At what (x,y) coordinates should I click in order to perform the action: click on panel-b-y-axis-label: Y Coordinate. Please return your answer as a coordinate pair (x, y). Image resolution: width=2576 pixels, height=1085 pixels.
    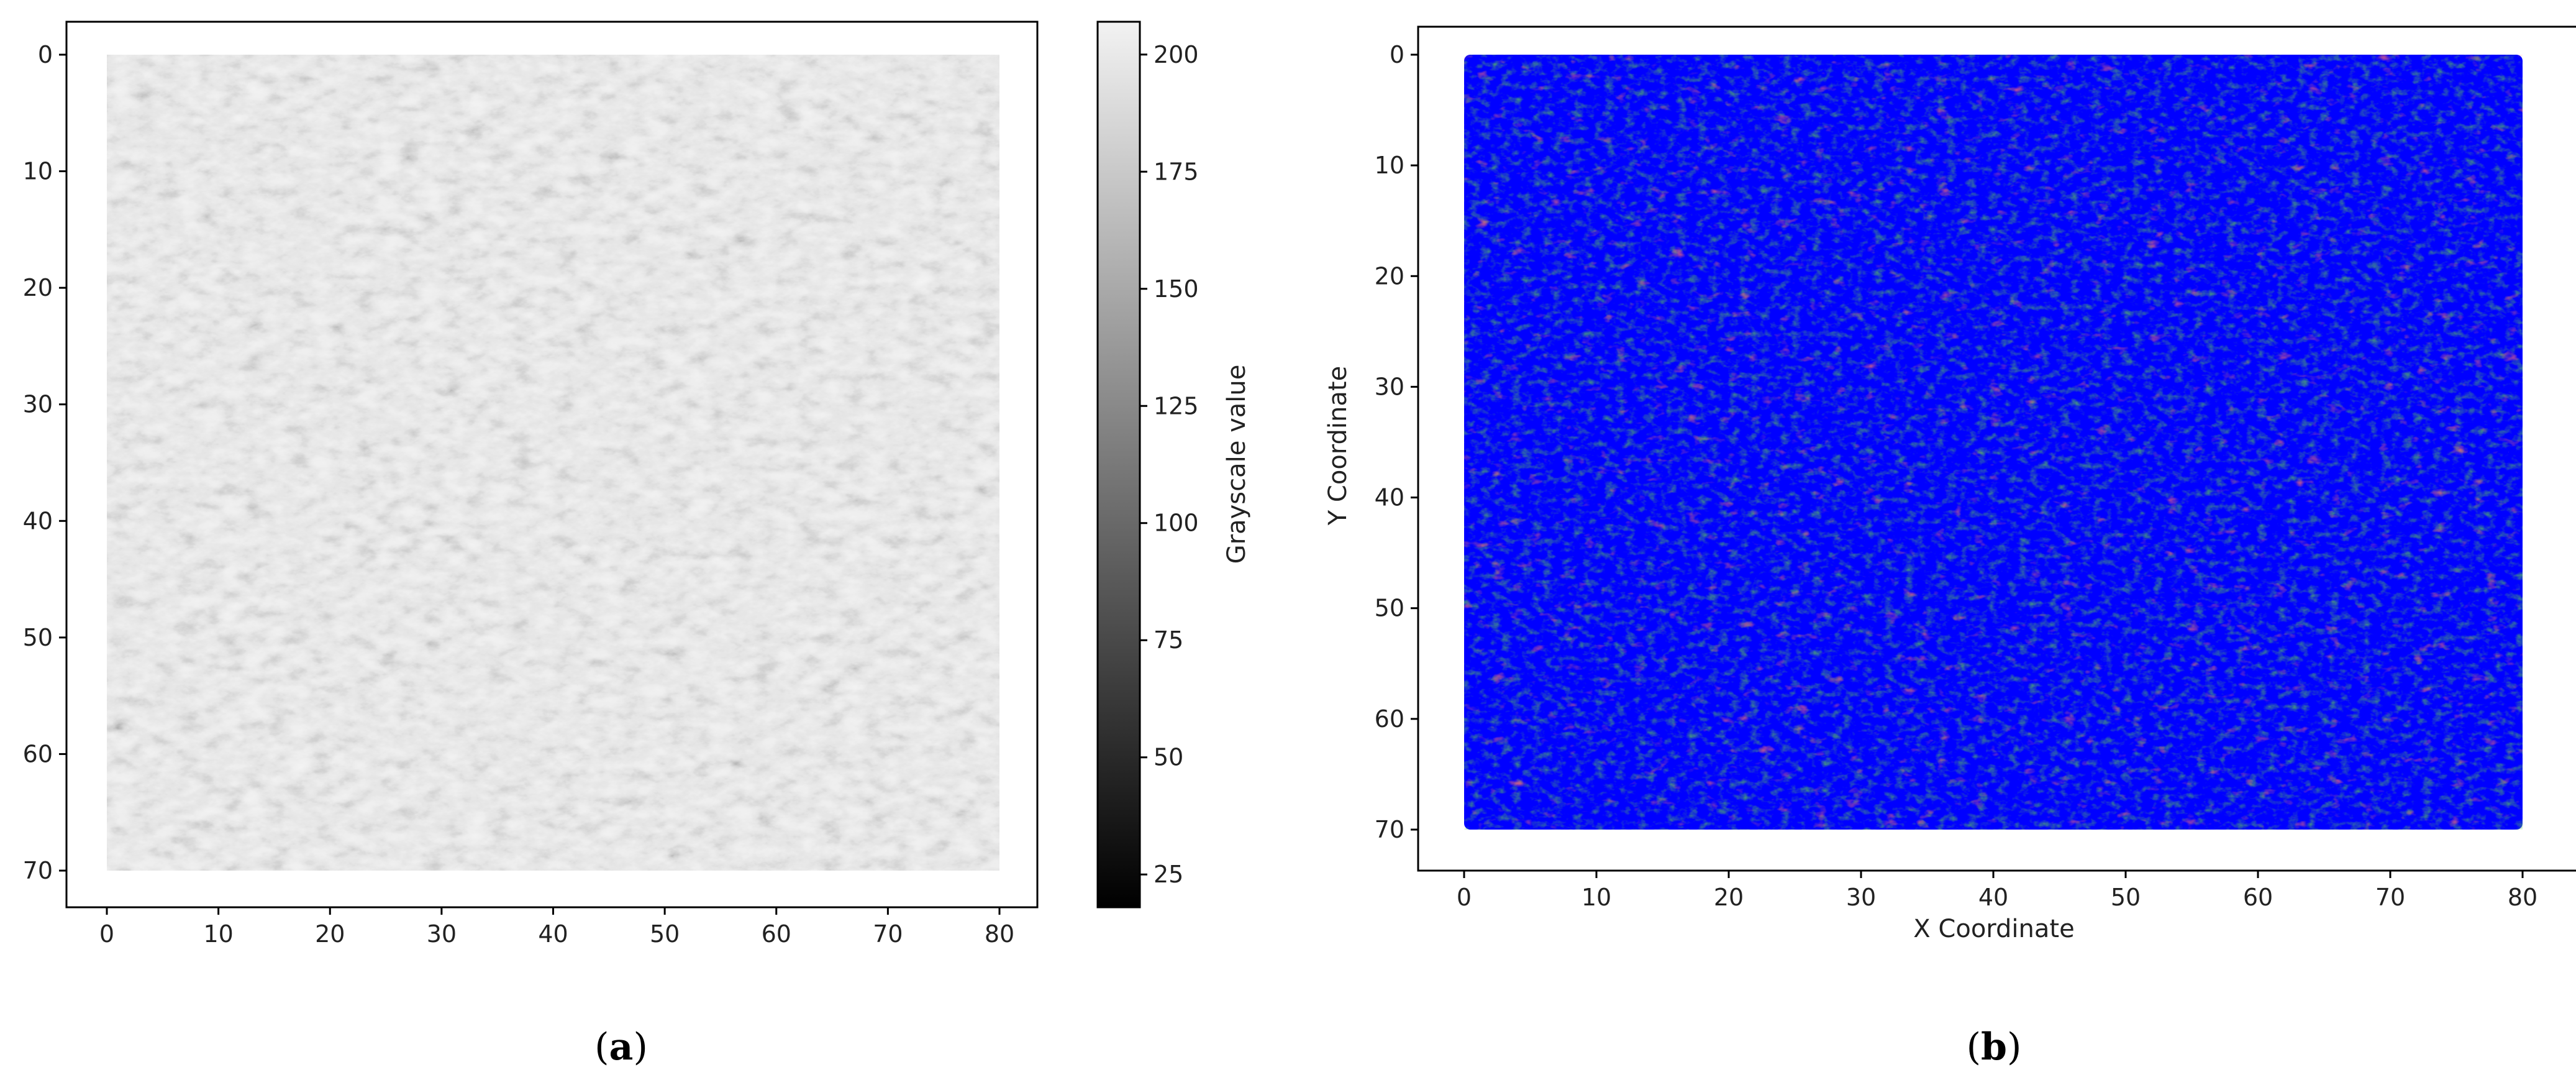
    Looking at the image, I should click on (1338, 446).